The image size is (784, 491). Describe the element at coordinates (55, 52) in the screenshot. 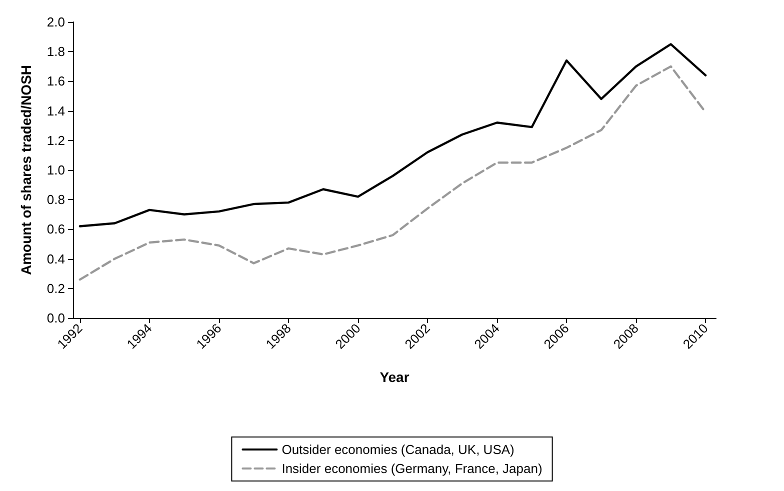

I see `y-tick-label: 1.8` at that location.